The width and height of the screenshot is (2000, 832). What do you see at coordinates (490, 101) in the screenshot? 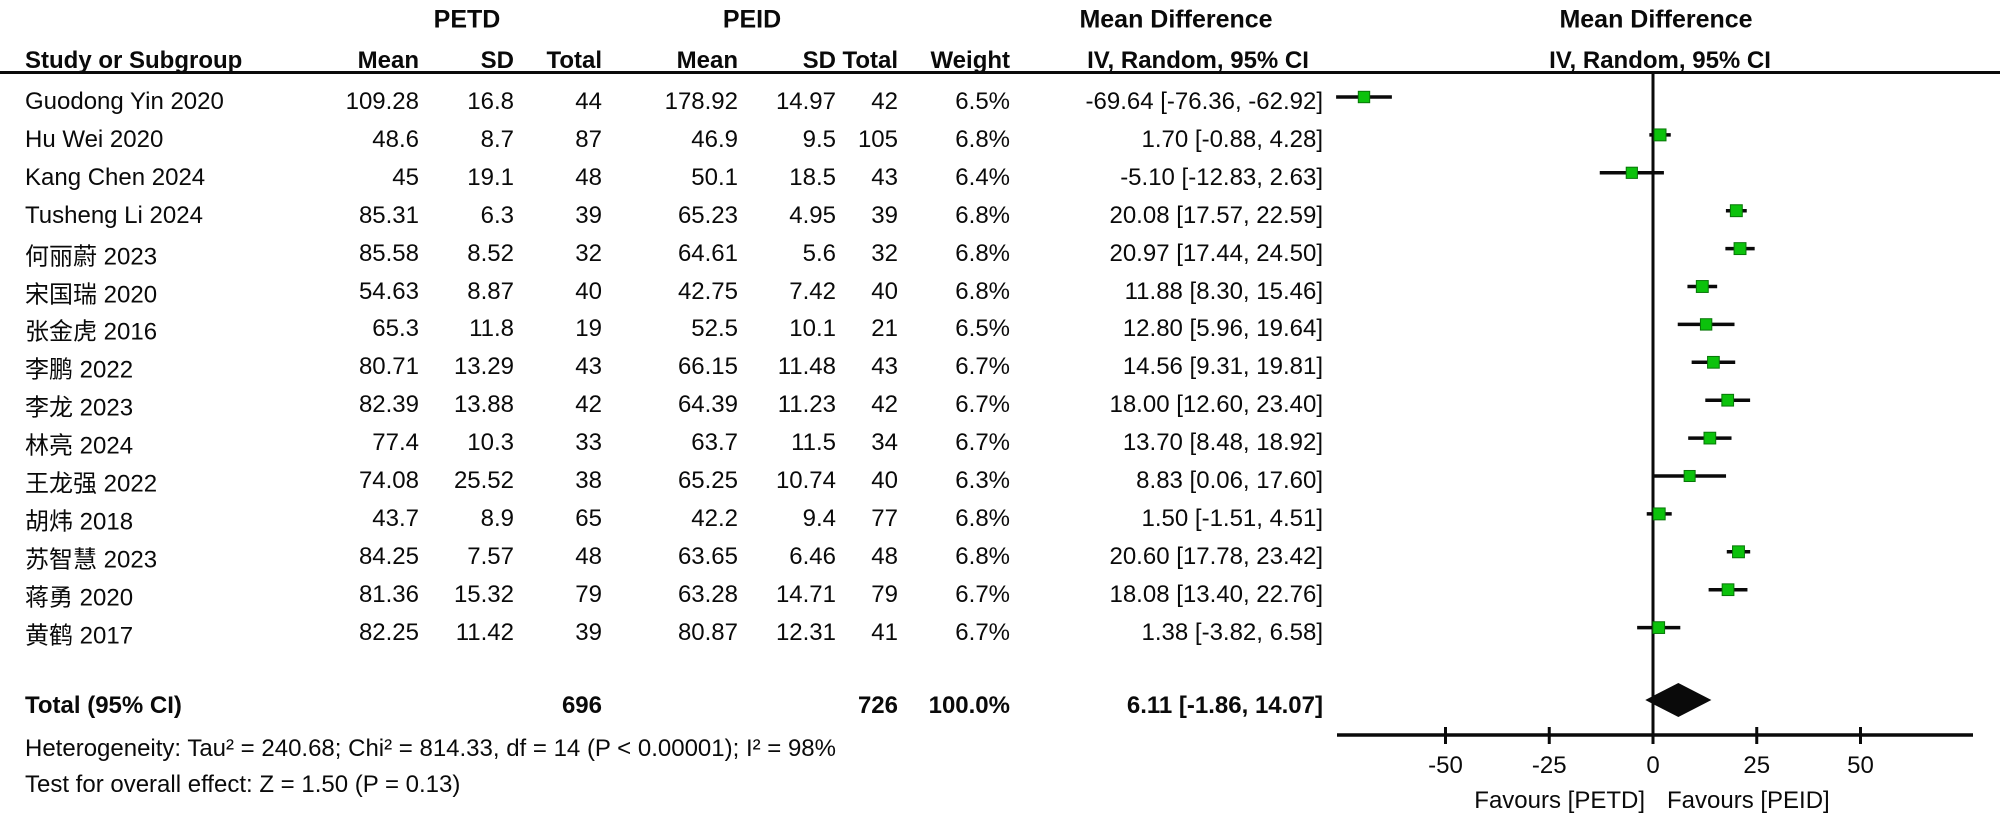
I see `sd1-cell: 16.8` at bounding box center [490, 101].